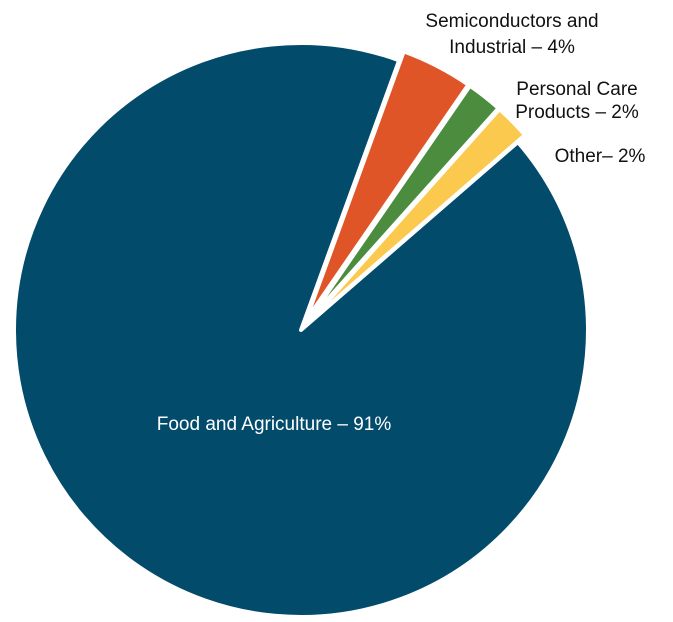 This screenshot has height=622, width=673. I want to click on slice-label-0-line-1: Industrial – 4%, so click(512, 47).